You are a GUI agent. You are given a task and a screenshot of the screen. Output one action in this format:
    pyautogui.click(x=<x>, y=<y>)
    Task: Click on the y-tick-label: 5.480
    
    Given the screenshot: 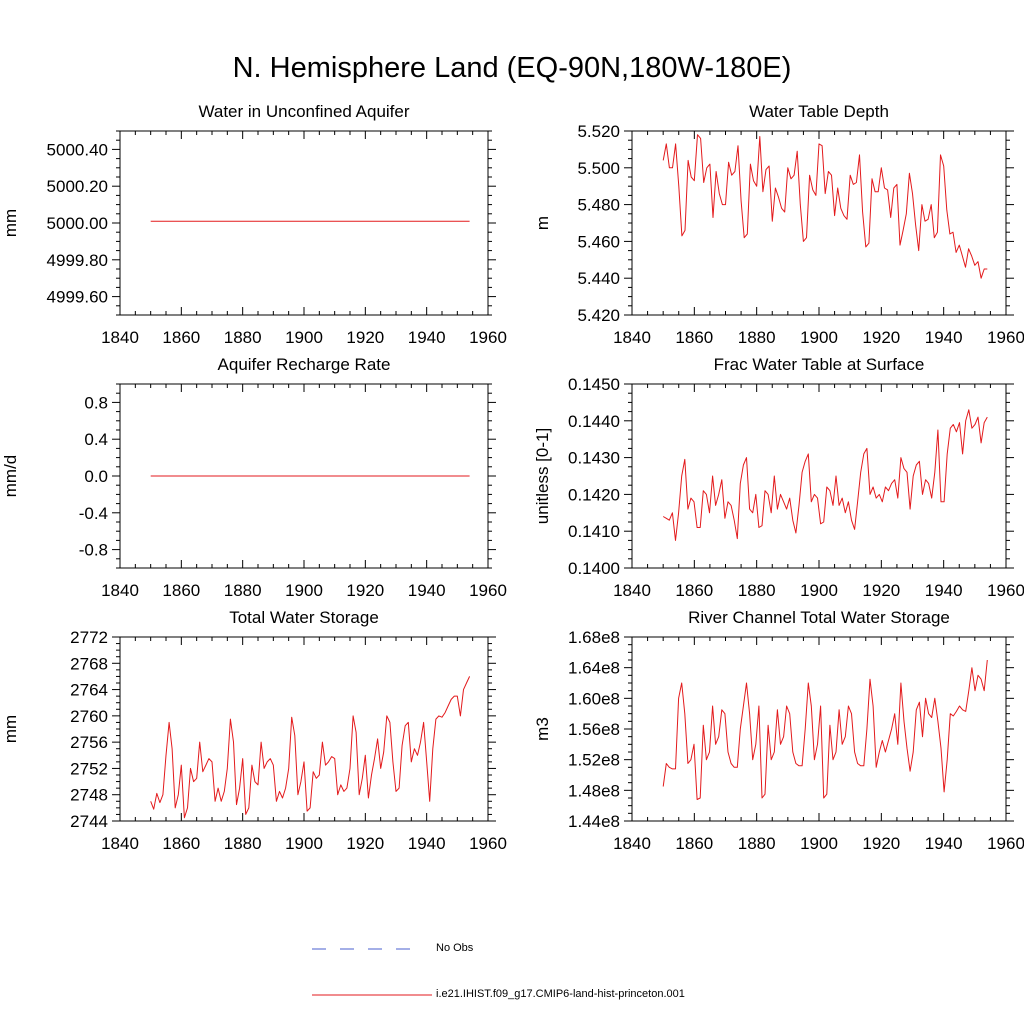 What is the action you would take?
    pyautogui.click(x=598, y=205)
    